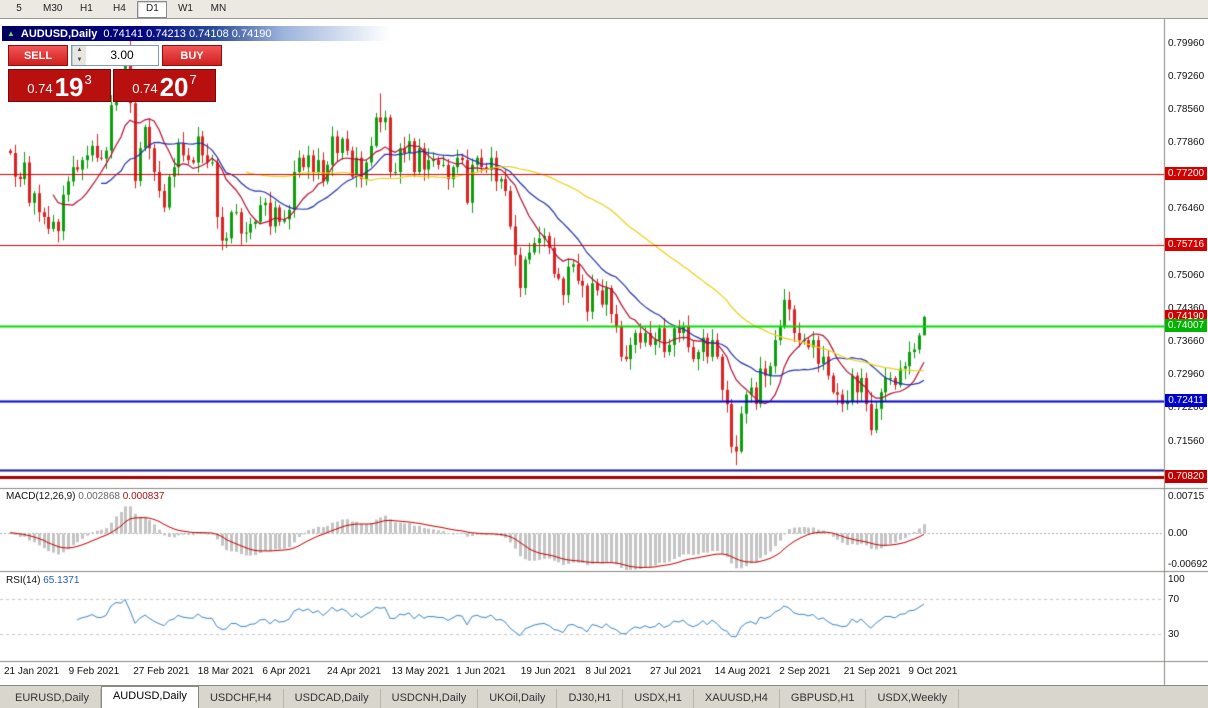 Image resolution: width=1208 pixels, height=708 pixels. I want to click on sell-price-pipette: 3, so click(88, 79).